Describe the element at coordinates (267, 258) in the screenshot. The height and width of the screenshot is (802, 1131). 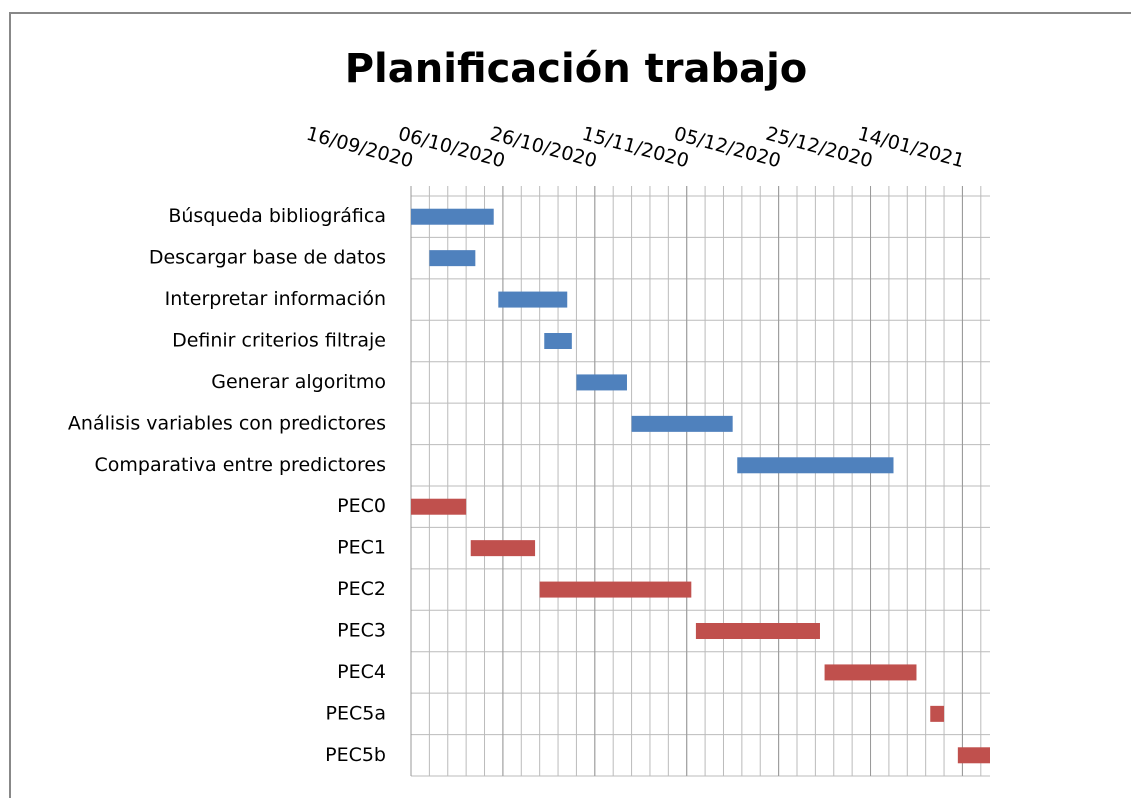
I see `category-label: Descargar base de datos` at that location.